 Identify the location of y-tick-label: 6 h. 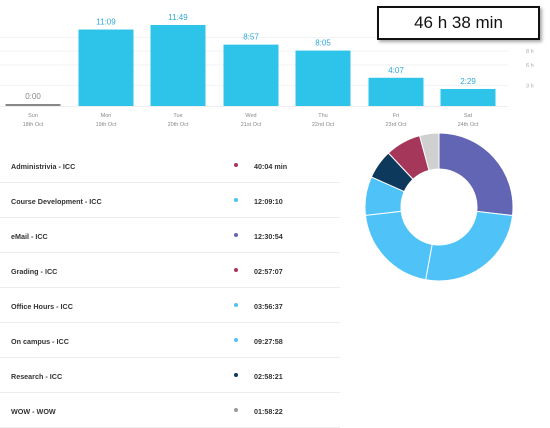
(530, 66).